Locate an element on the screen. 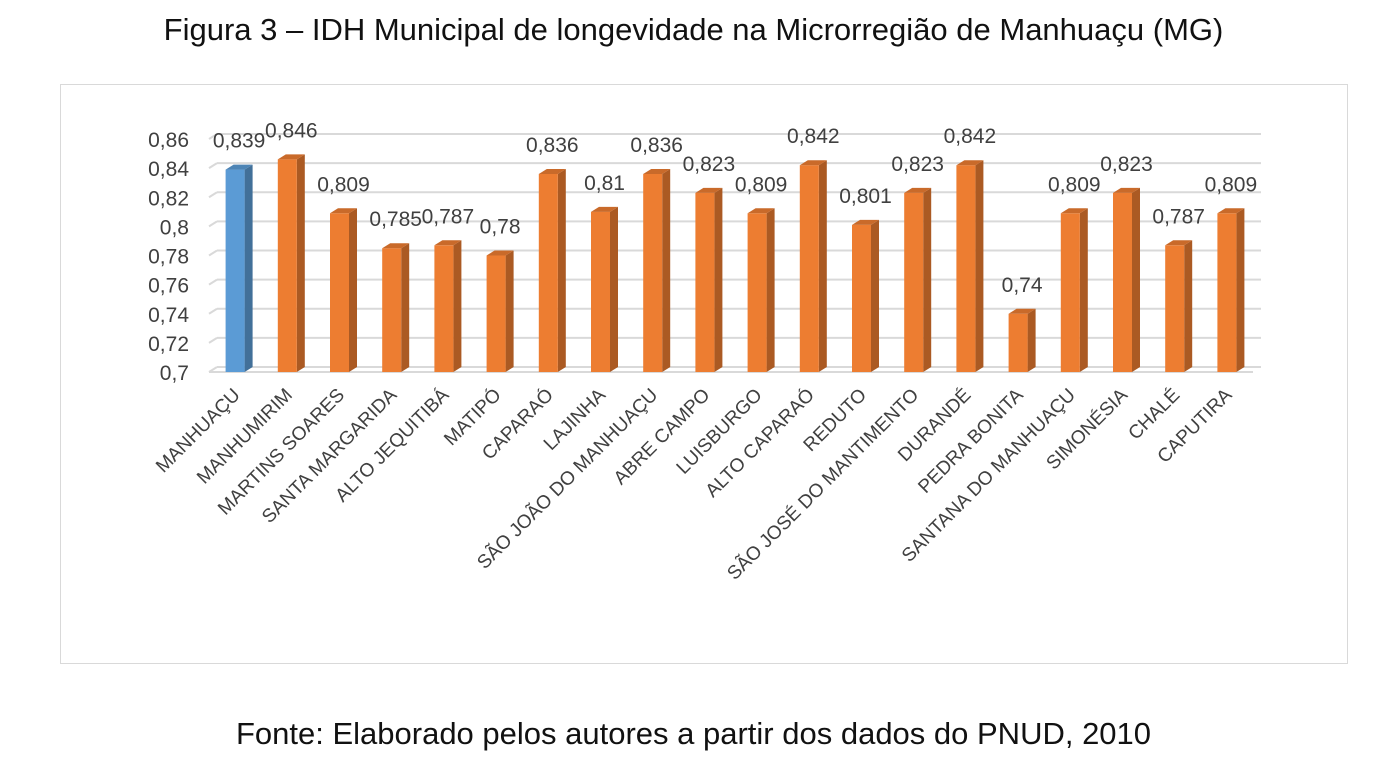 This screenshot has height=765, width=1387. y-tick-label: 0,82 is located at coordinates (168, 198).